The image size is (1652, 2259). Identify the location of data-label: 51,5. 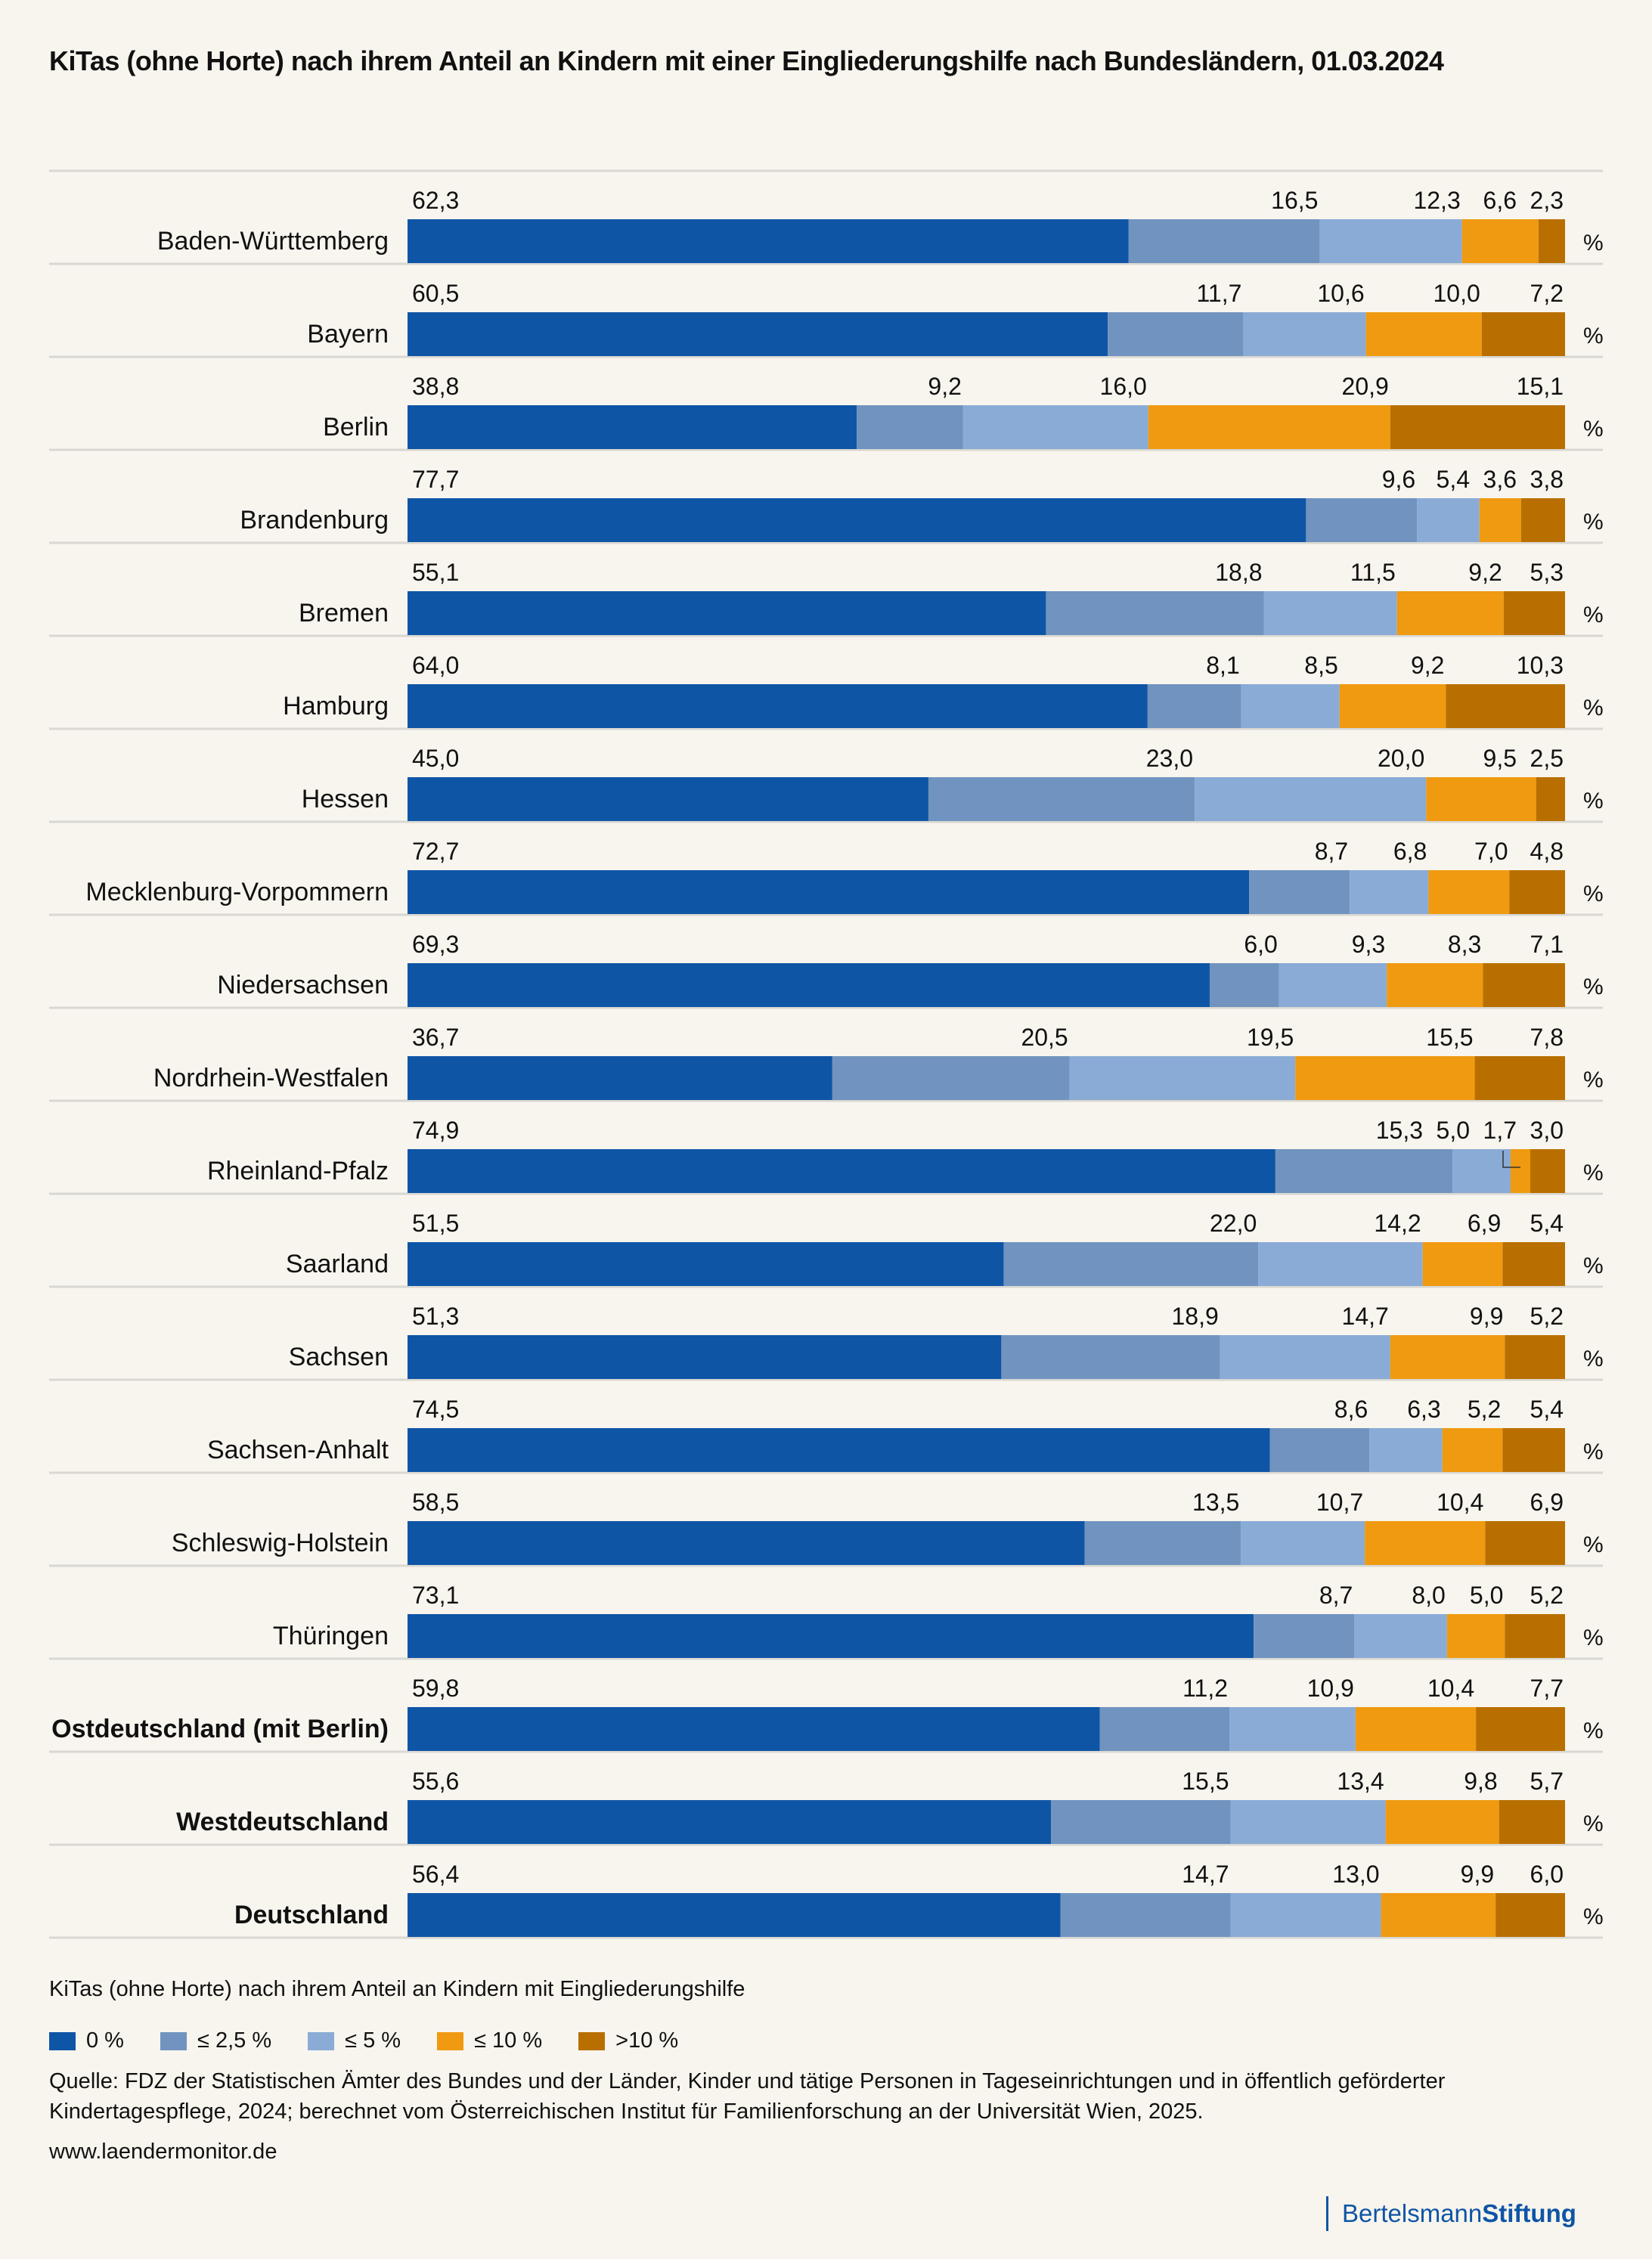
(435, 1223).